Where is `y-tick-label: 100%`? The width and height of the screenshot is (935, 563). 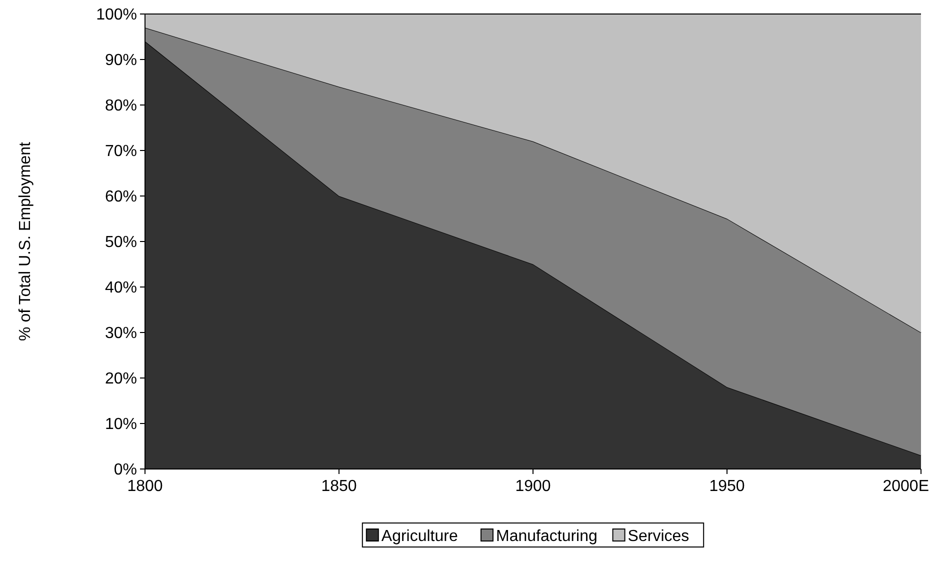
y-tick-label: 100% is located at coordinates (116, 15).